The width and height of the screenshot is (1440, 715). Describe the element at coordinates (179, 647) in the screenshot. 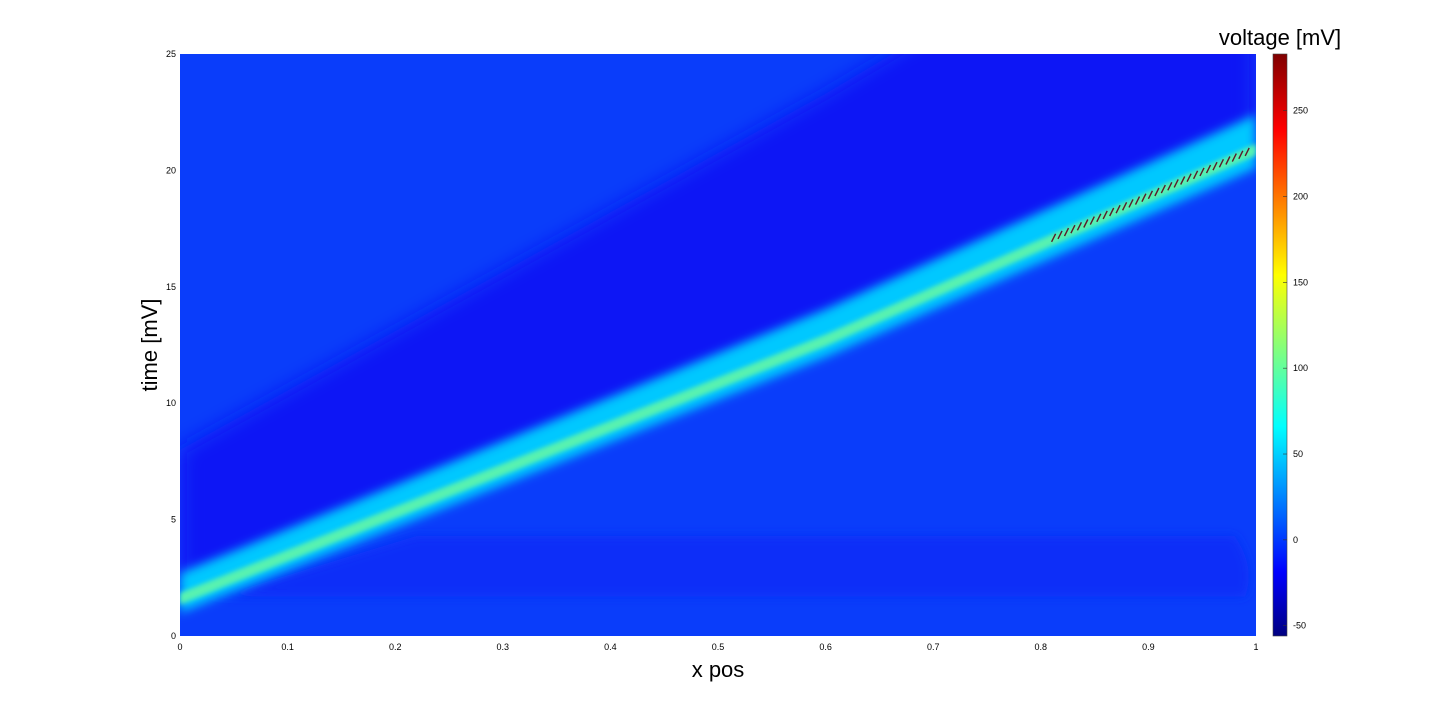

I see `x-tick-label: 0` at that location.